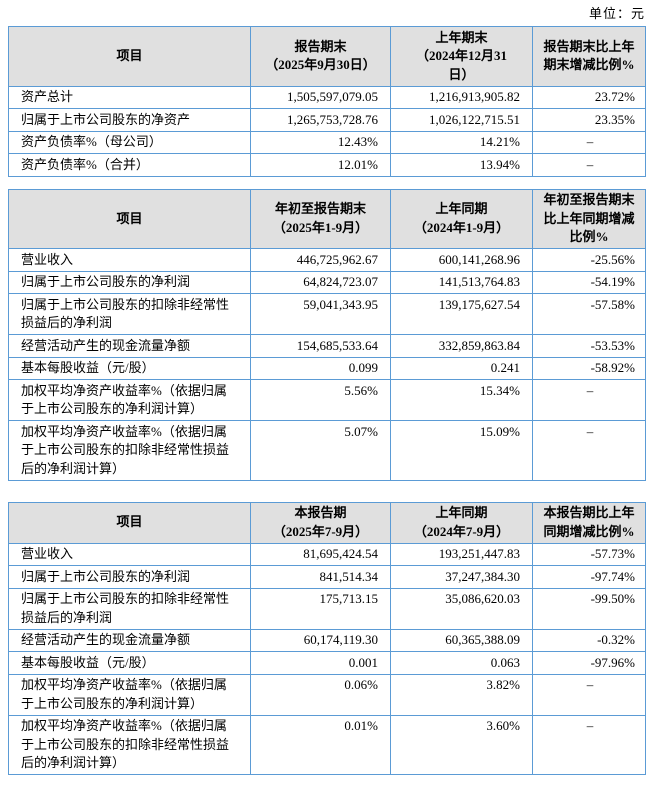 This screenshot has width=655, height=794. I want to click on value-current: 12.43%, so click(320, 142).